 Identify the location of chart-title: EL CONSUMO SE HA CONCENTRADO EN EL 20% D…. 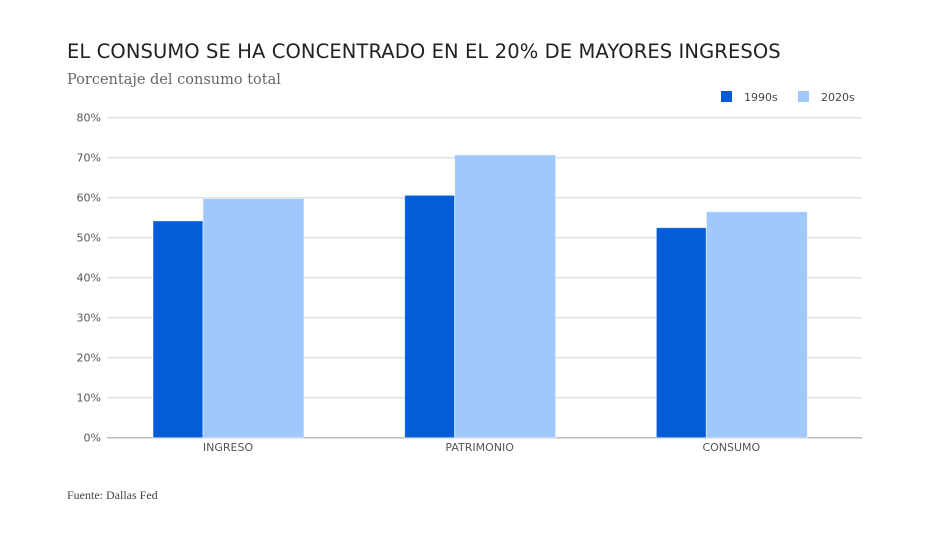
(424, 51).